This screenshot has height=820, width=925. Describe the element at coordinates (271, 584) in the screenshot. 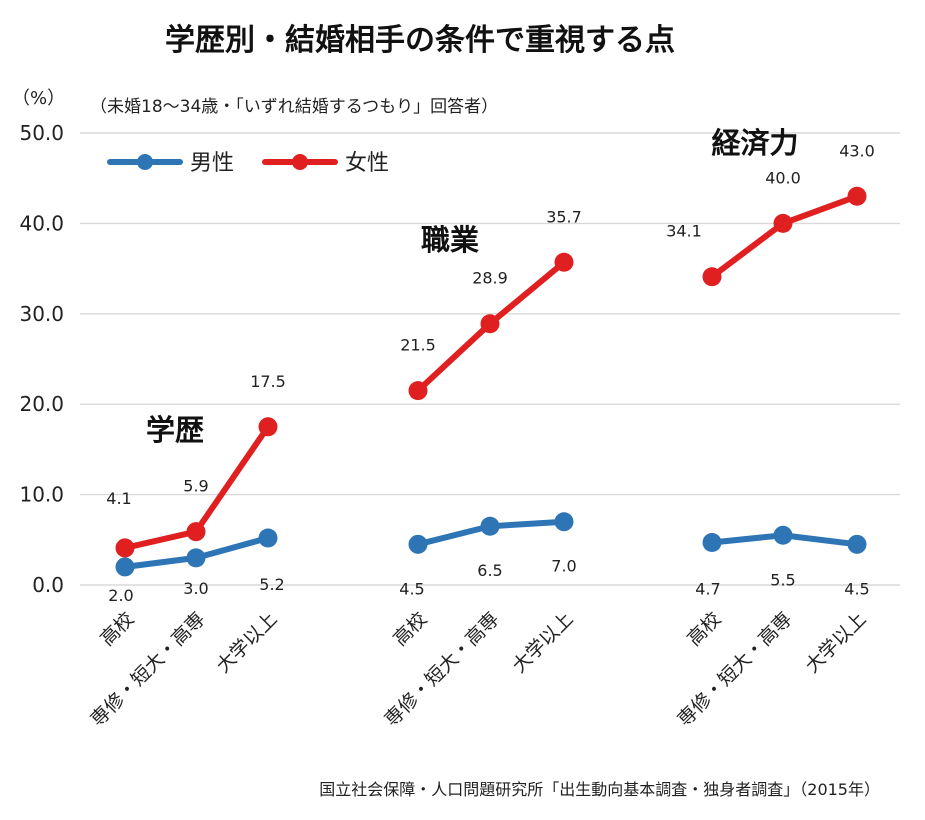

I see `data-label: 5.2` at that location.